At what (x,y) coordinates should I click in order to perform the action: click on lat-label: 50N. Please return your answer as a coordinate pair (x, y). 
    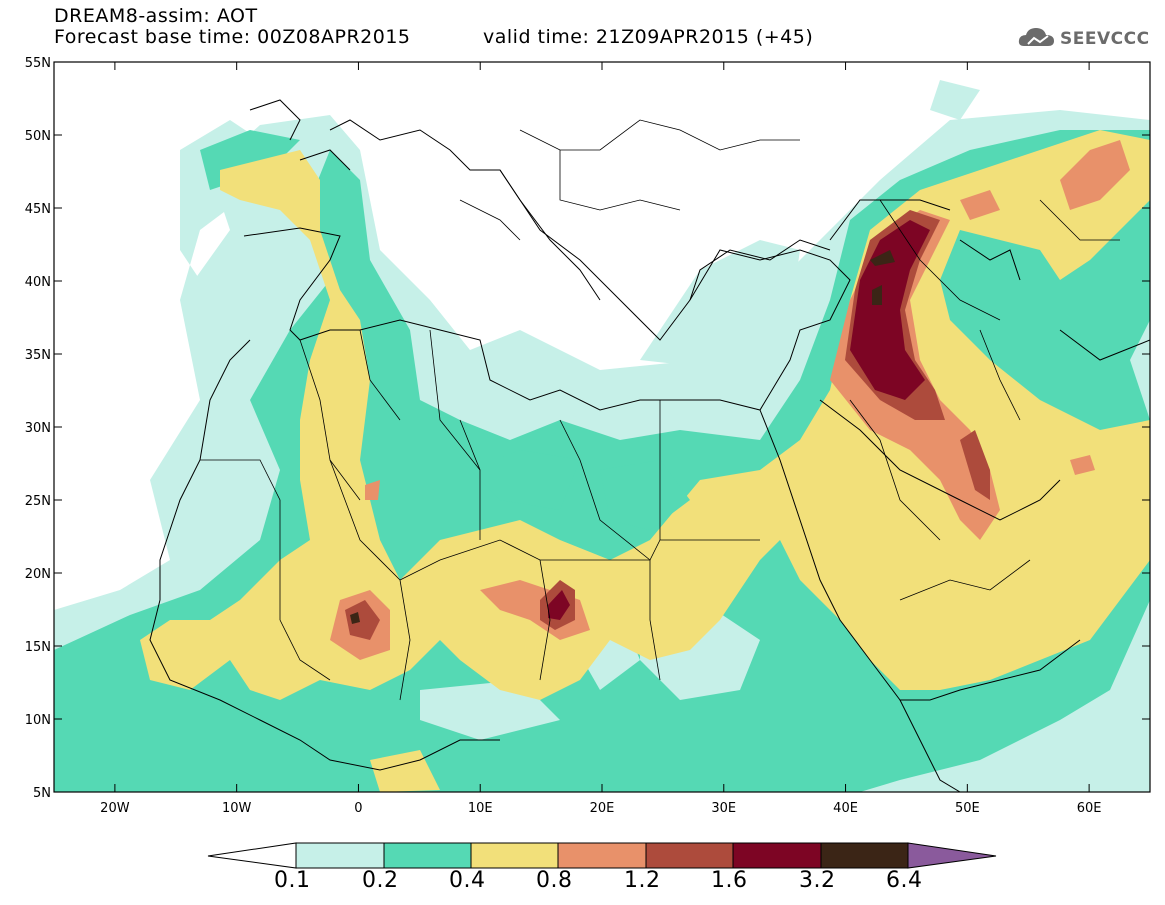
    Looking at the image, I should click on (38, 136).